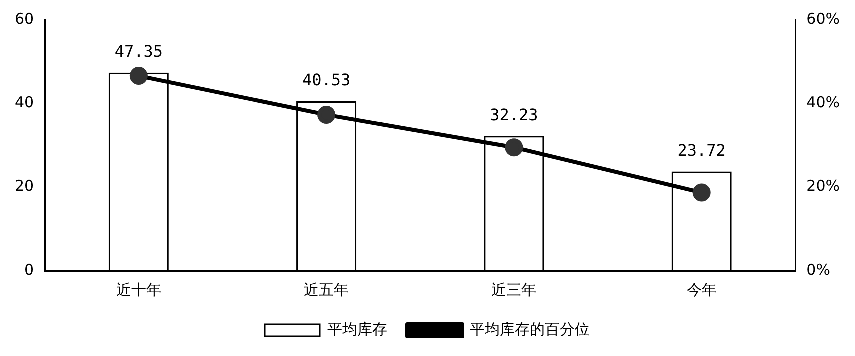 The height and width of the screenshot is (356, 855). Describe the element at coordinates (702, 150) in the screenshot. I see `data-label: 23.72` at that location.